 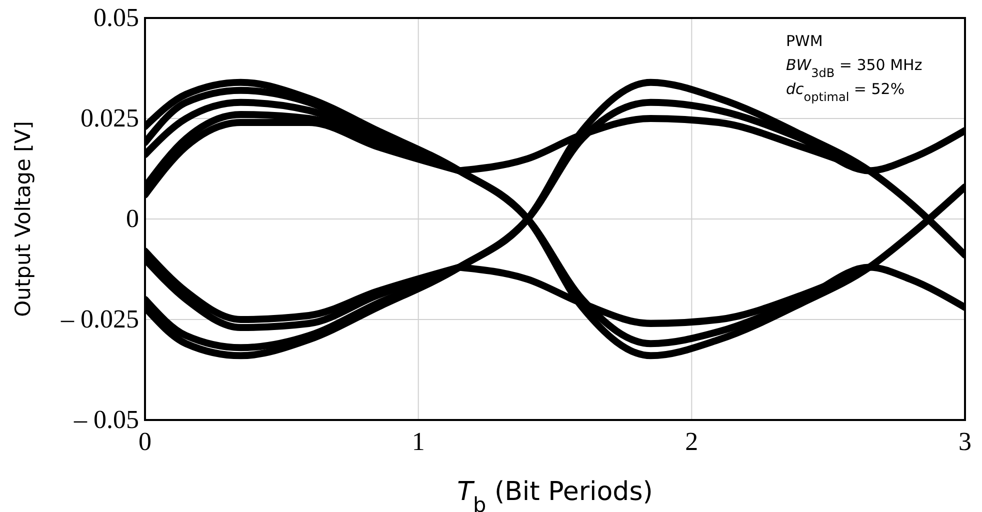 What do you see at coordinates (23, 219) in the screenshot?
I see `y-axis-title: Output Voltage [V]` at bounding box center [23, 219].